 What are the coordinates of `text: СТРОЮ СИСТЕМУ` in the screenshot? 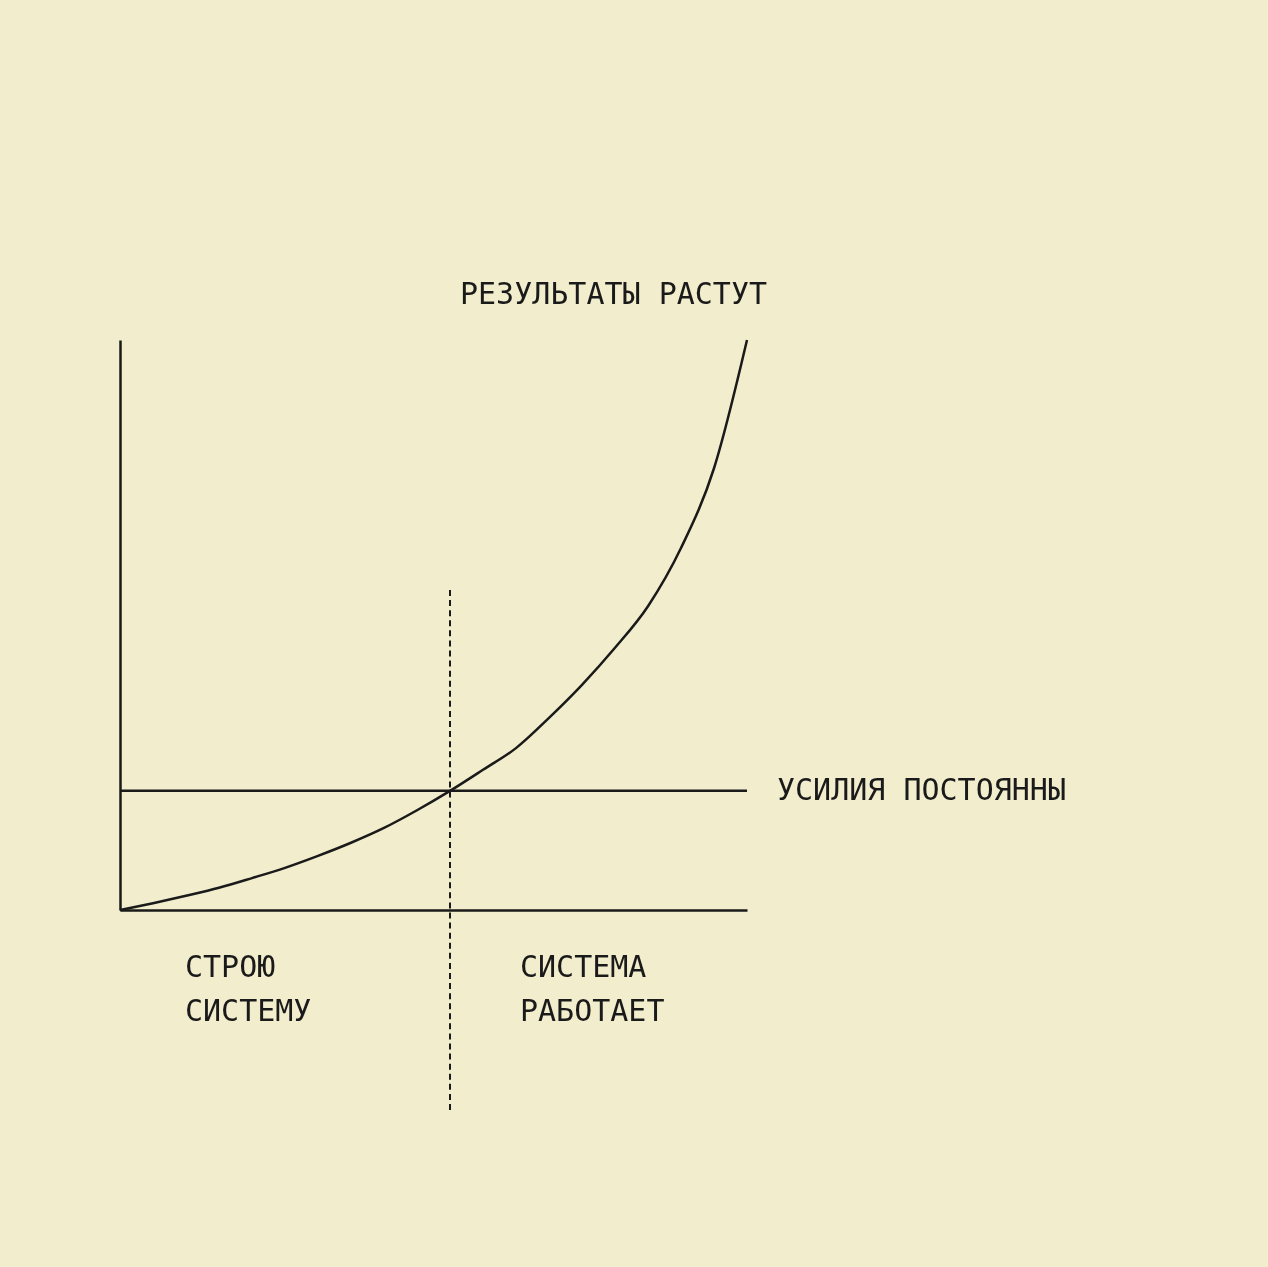 It's located at (249, 989).